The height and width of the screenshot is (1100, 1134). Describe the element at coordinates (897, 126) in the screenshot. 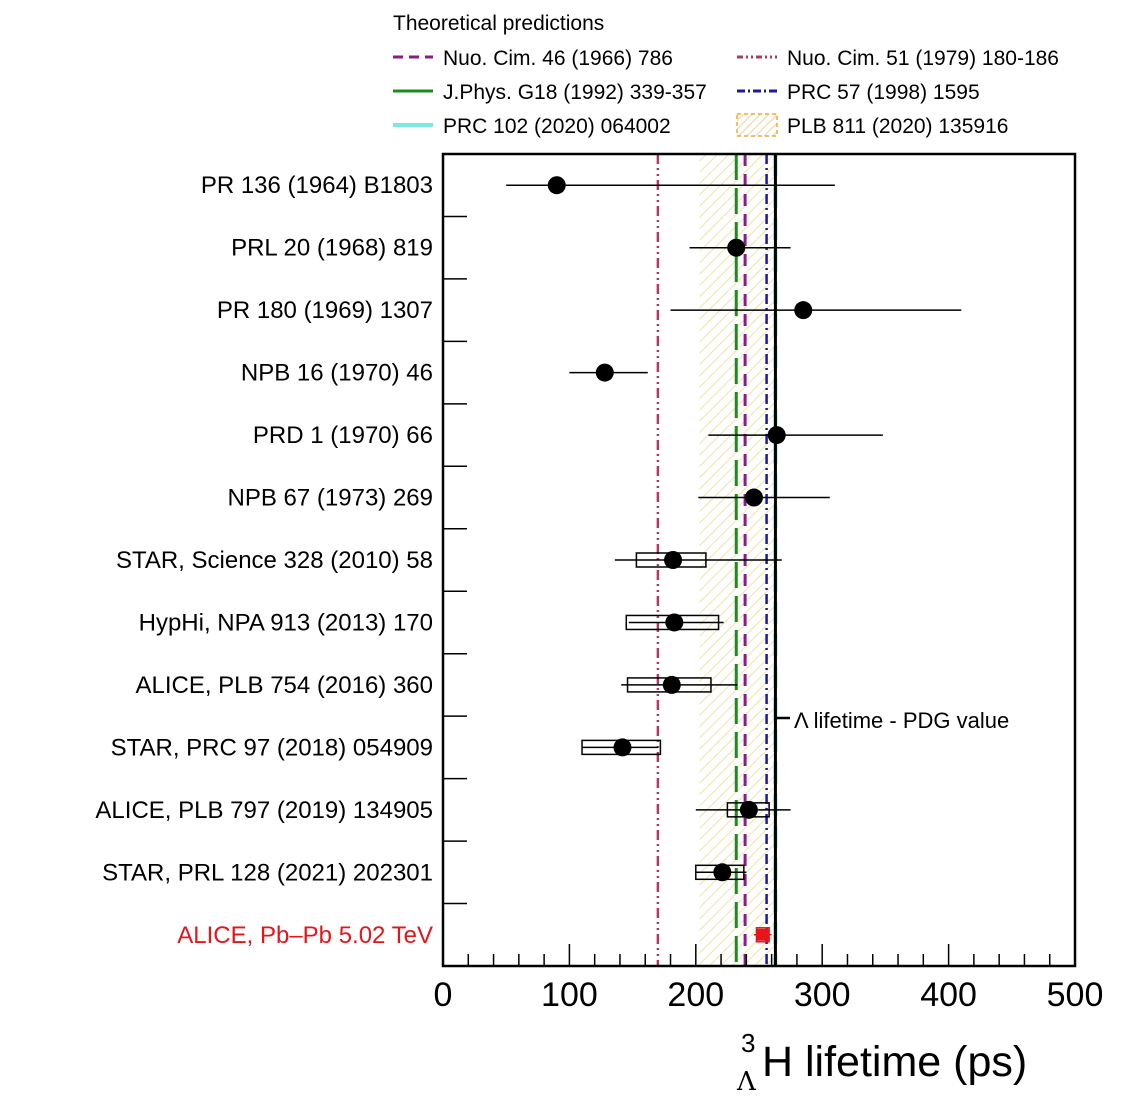

I see `legend-label: PLB 811 (2020) 135916` at that location.